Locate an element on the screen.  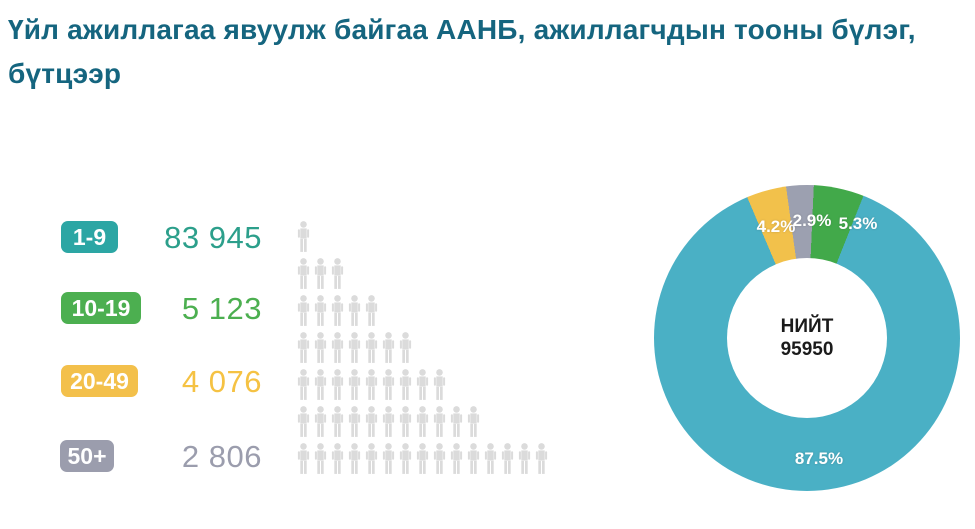
legend-badge-label: 1-9 is located at coordinates (89, 236).